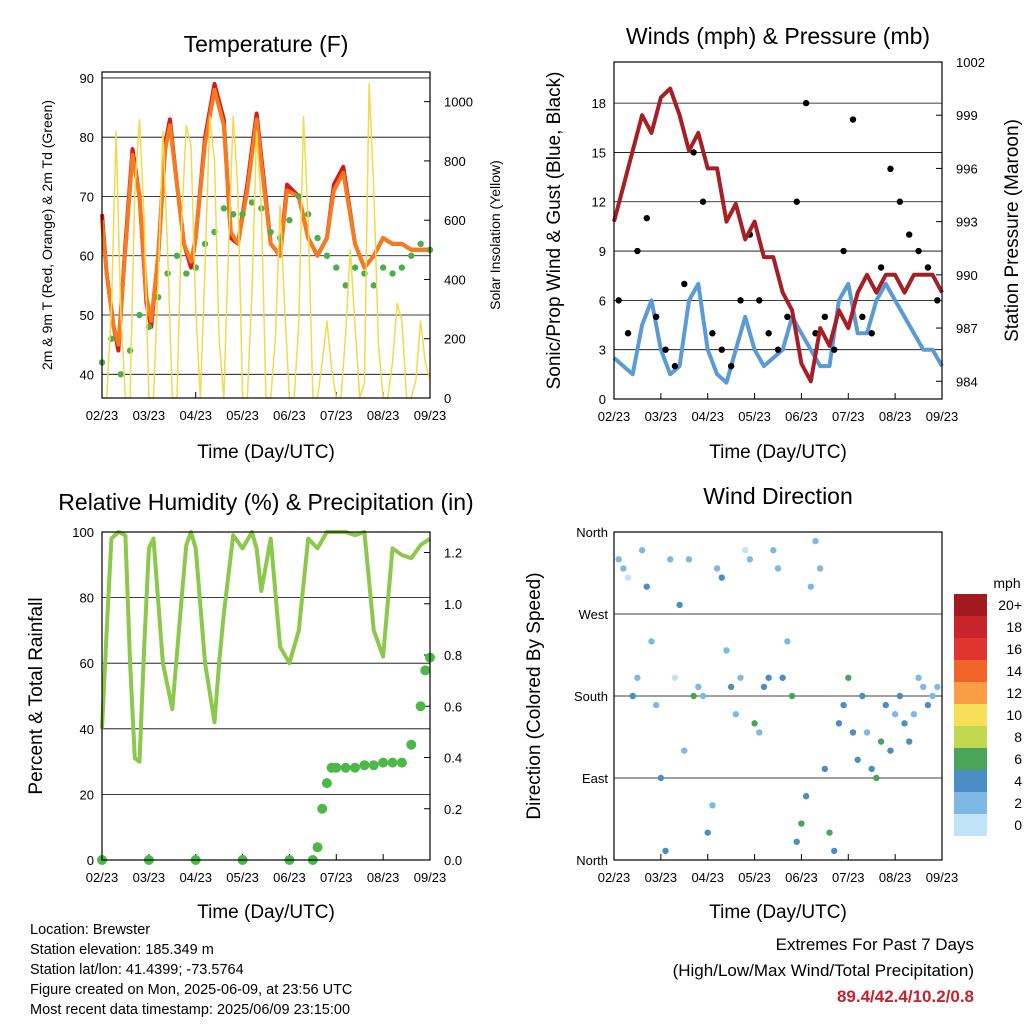 The height and width of the screenshot is (1024, 1024). What do you see at coordinates (453, 809) in the screenshot?
I see `y2-tick-label: 0.2` at bounding box center [453, 809].